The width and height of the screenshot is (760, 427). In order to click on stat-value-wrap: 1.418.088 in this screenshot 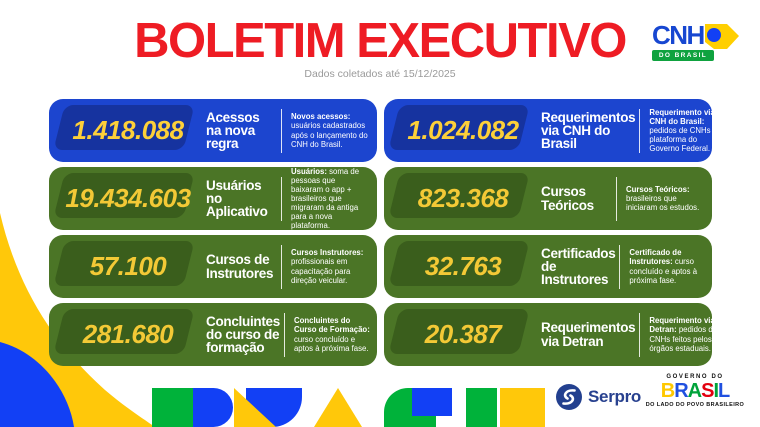, I will do `click(126, 130)`.